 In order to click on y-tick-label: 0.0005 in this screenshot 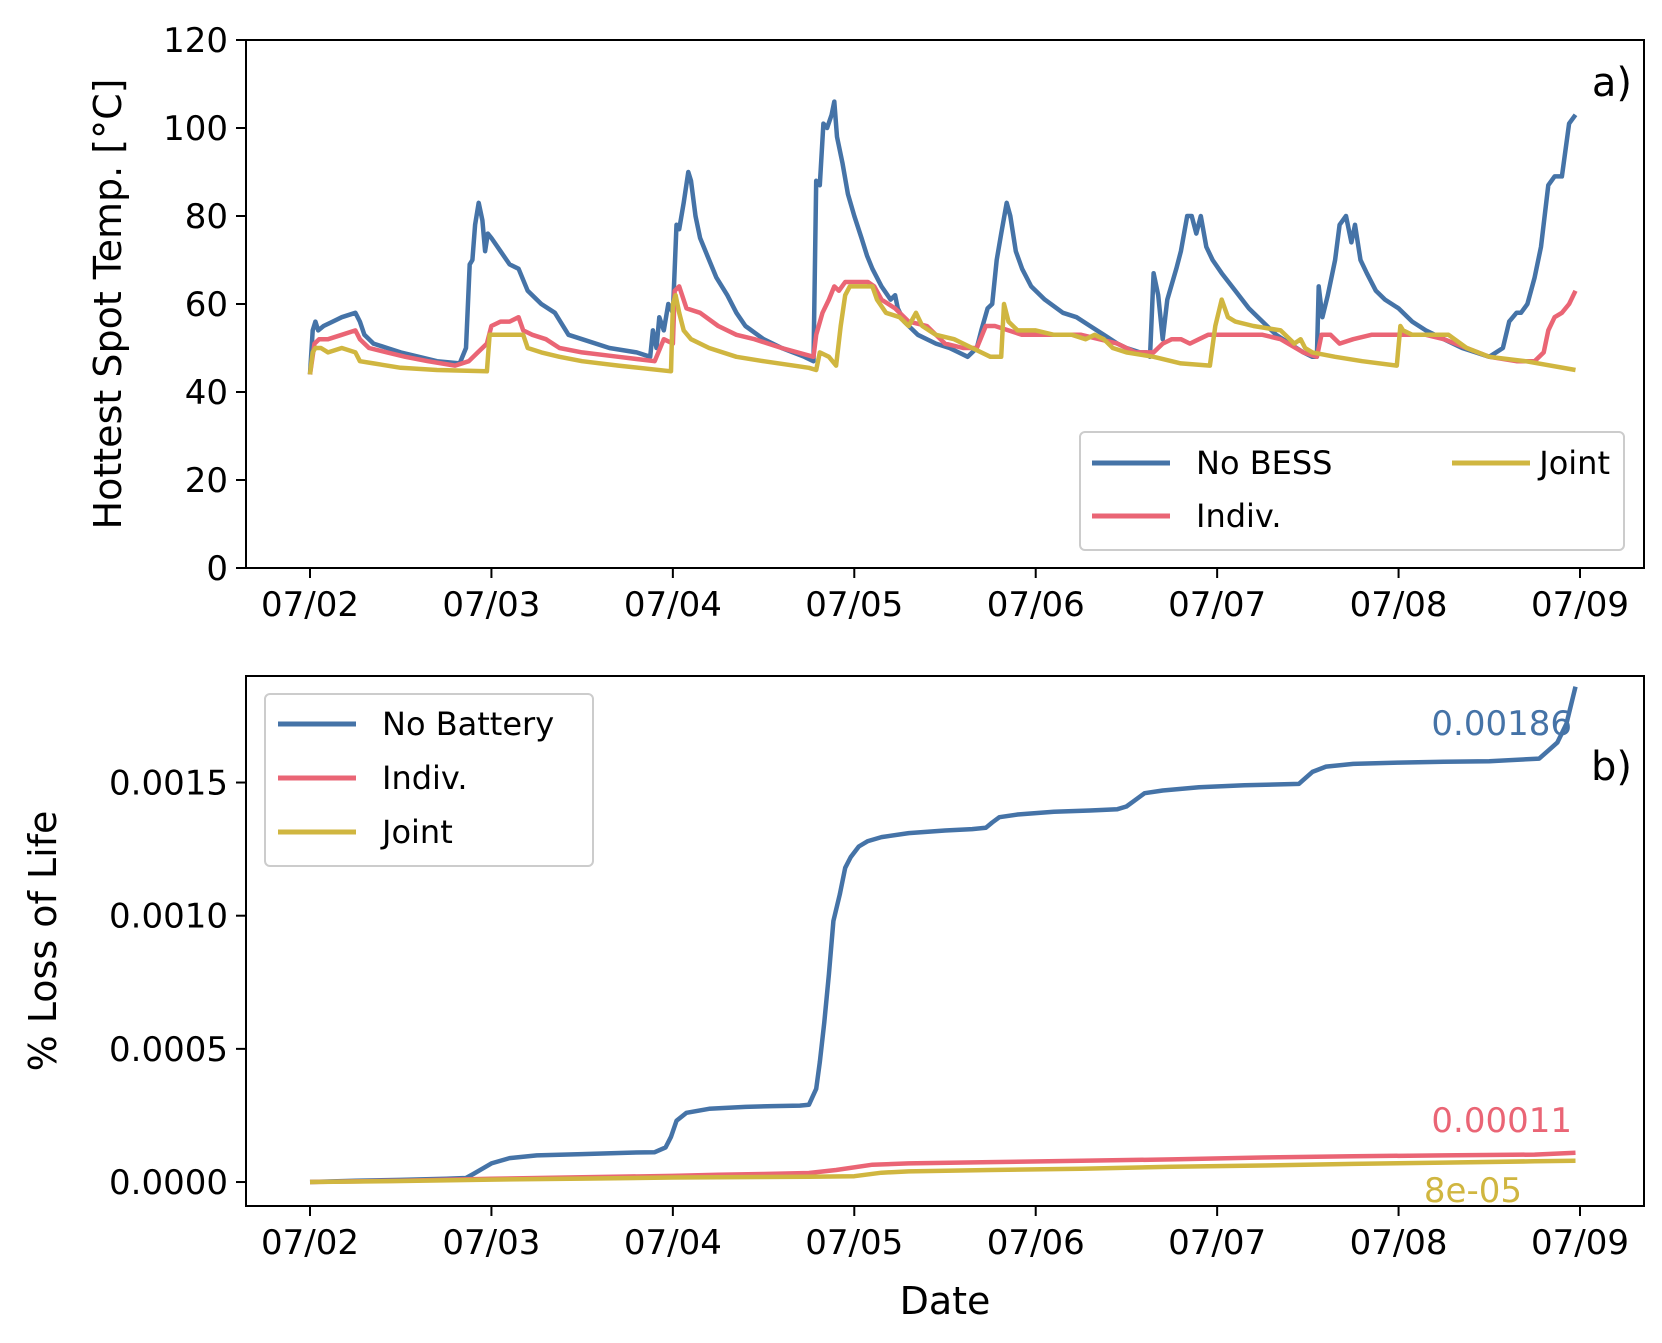, I will do `click(168, 1050)`.